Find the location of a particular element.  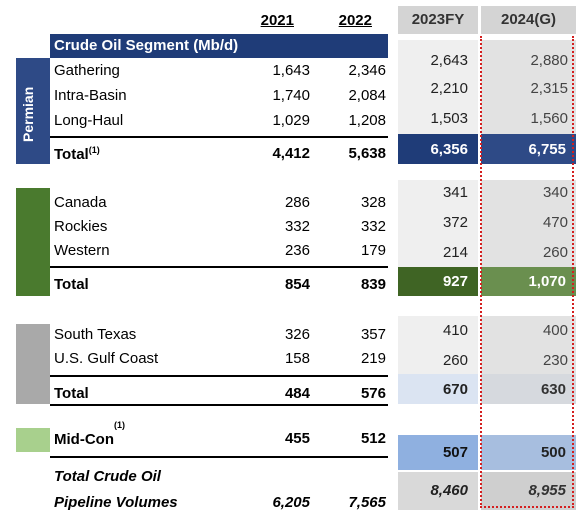

cell-2024: 2,315 is located at coordinates (549, 88).